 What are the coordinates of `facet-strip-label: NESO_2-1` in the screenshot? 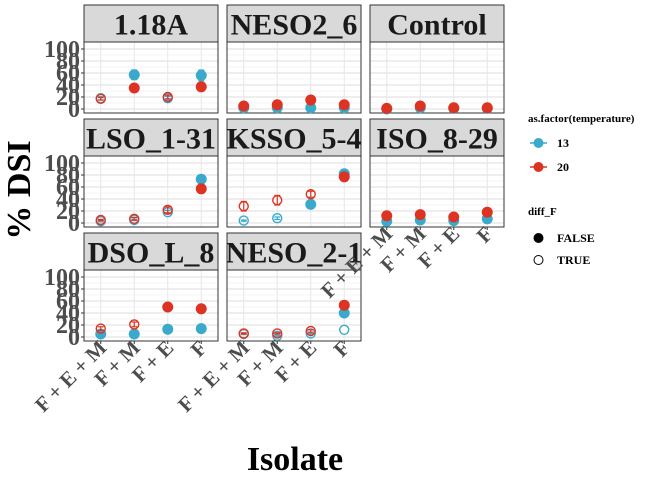 It's located at (294, 253).